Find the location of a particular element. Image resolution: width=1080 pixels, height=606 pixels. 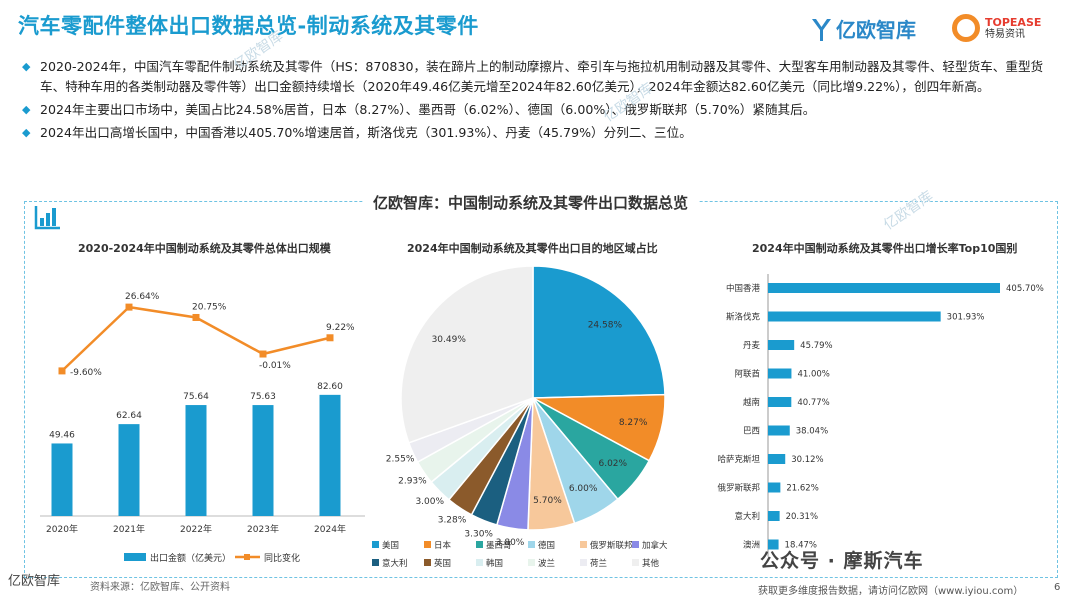

chart2-slice-label: 5.70% is located at coordinates (547, 501).